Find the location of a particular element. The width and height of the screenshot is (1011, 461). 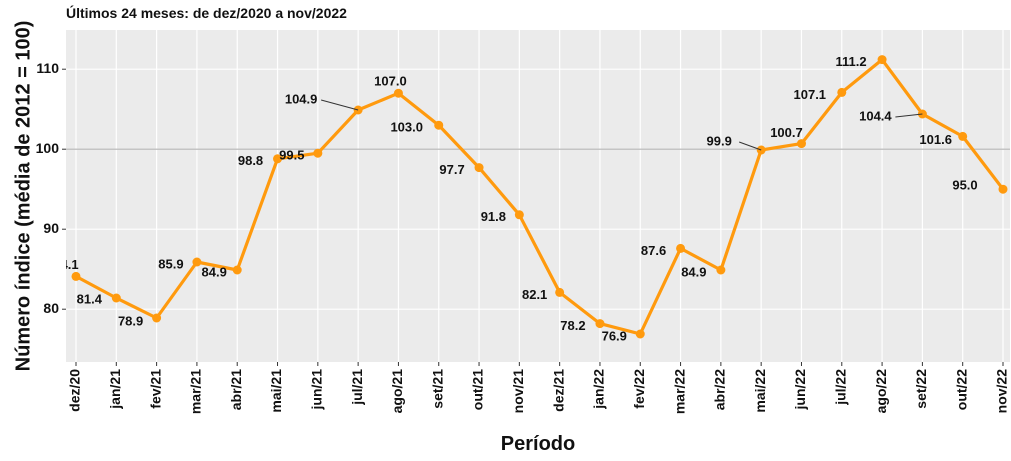

data-label: 78.2 is located at coordinates (572, 325).